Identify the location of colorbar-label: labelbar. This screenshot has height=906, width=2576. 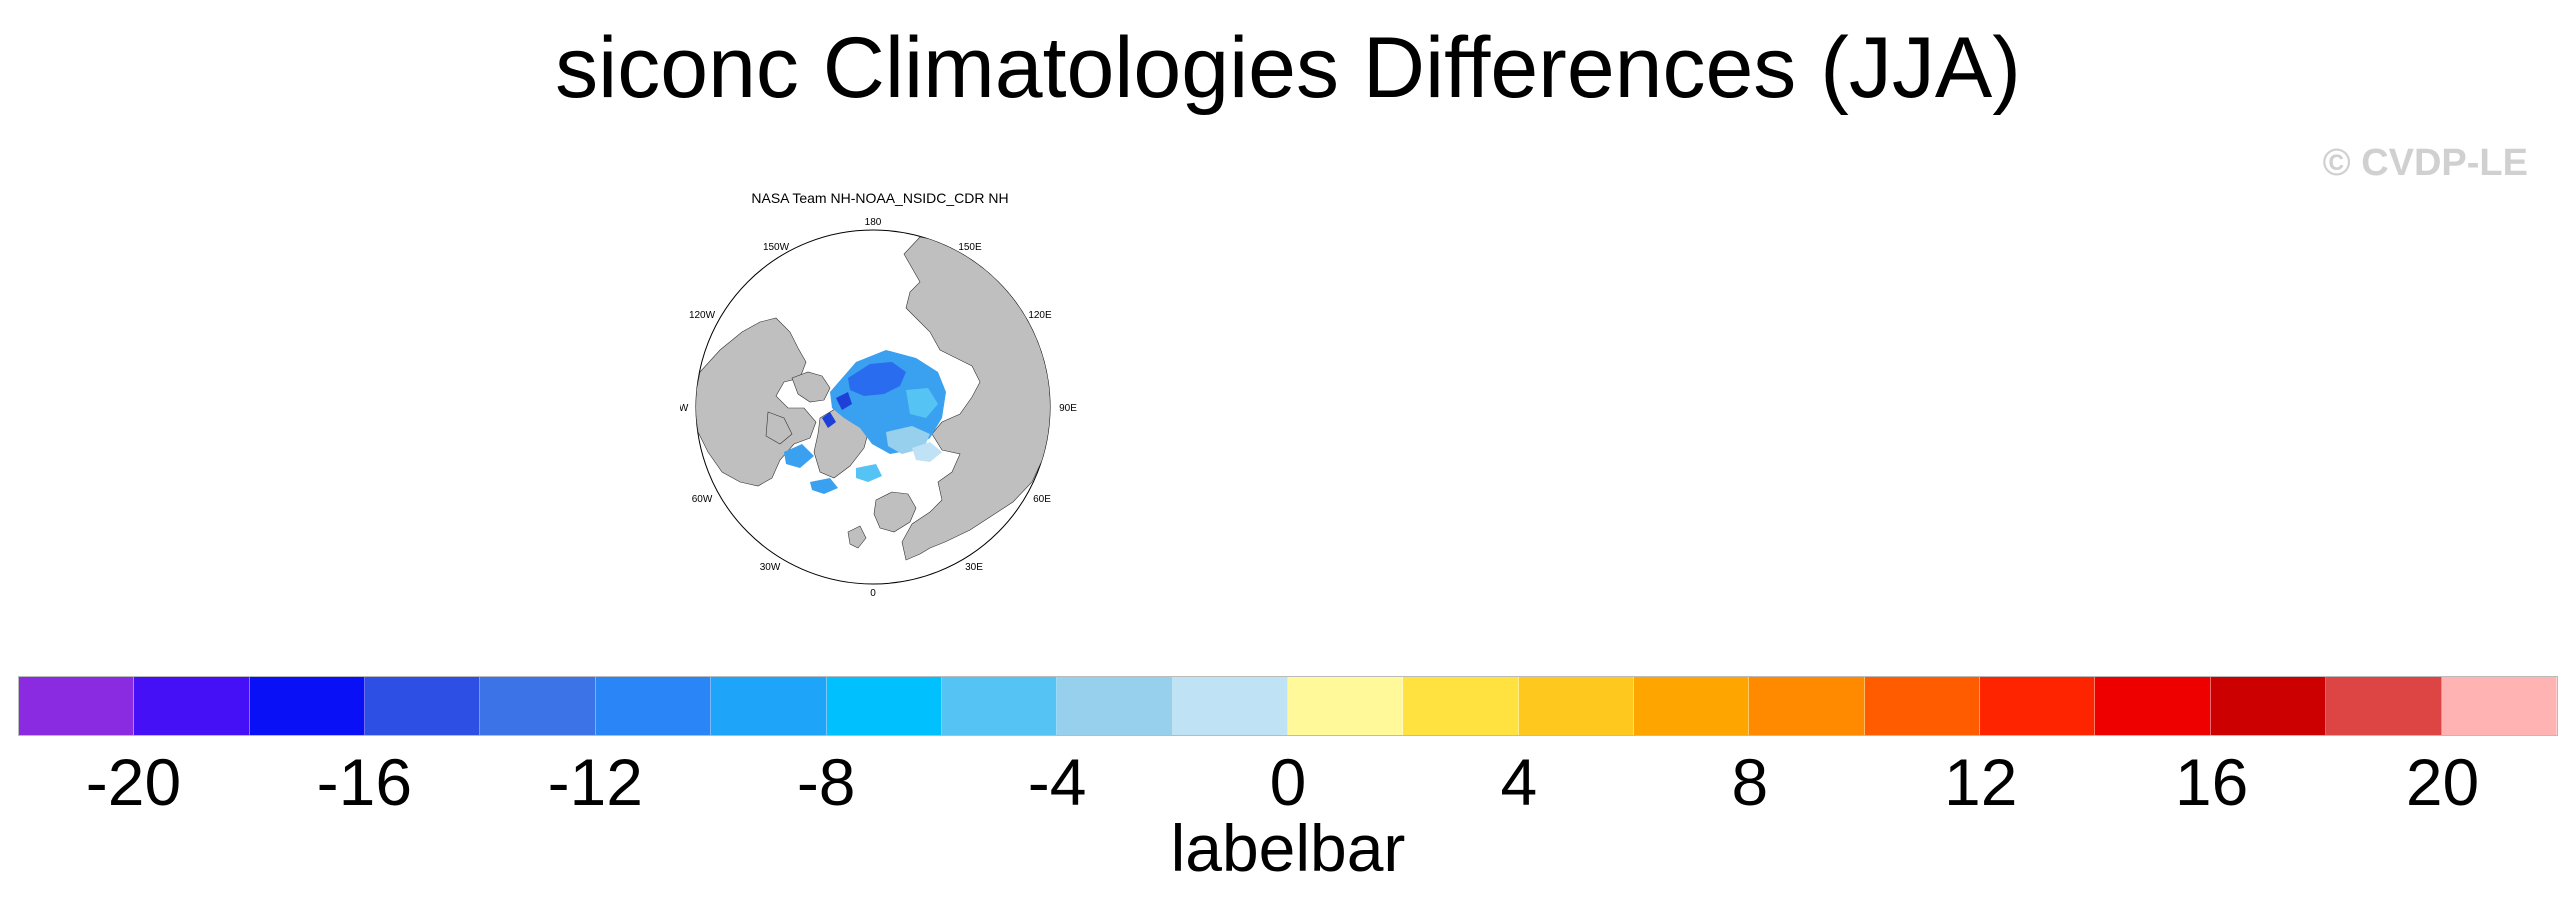
(1288, 848).